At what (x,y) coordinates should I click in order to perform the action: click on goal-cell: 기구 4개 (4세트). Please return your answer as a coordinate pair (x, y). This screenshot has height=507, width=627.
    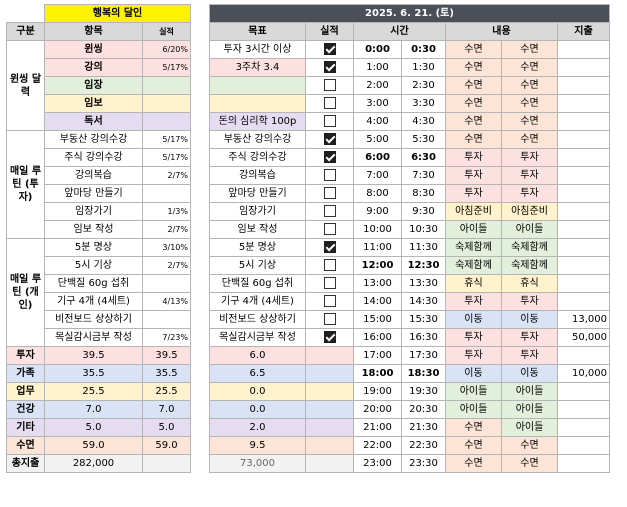
    Looking at the image, I should click on (257, 301).